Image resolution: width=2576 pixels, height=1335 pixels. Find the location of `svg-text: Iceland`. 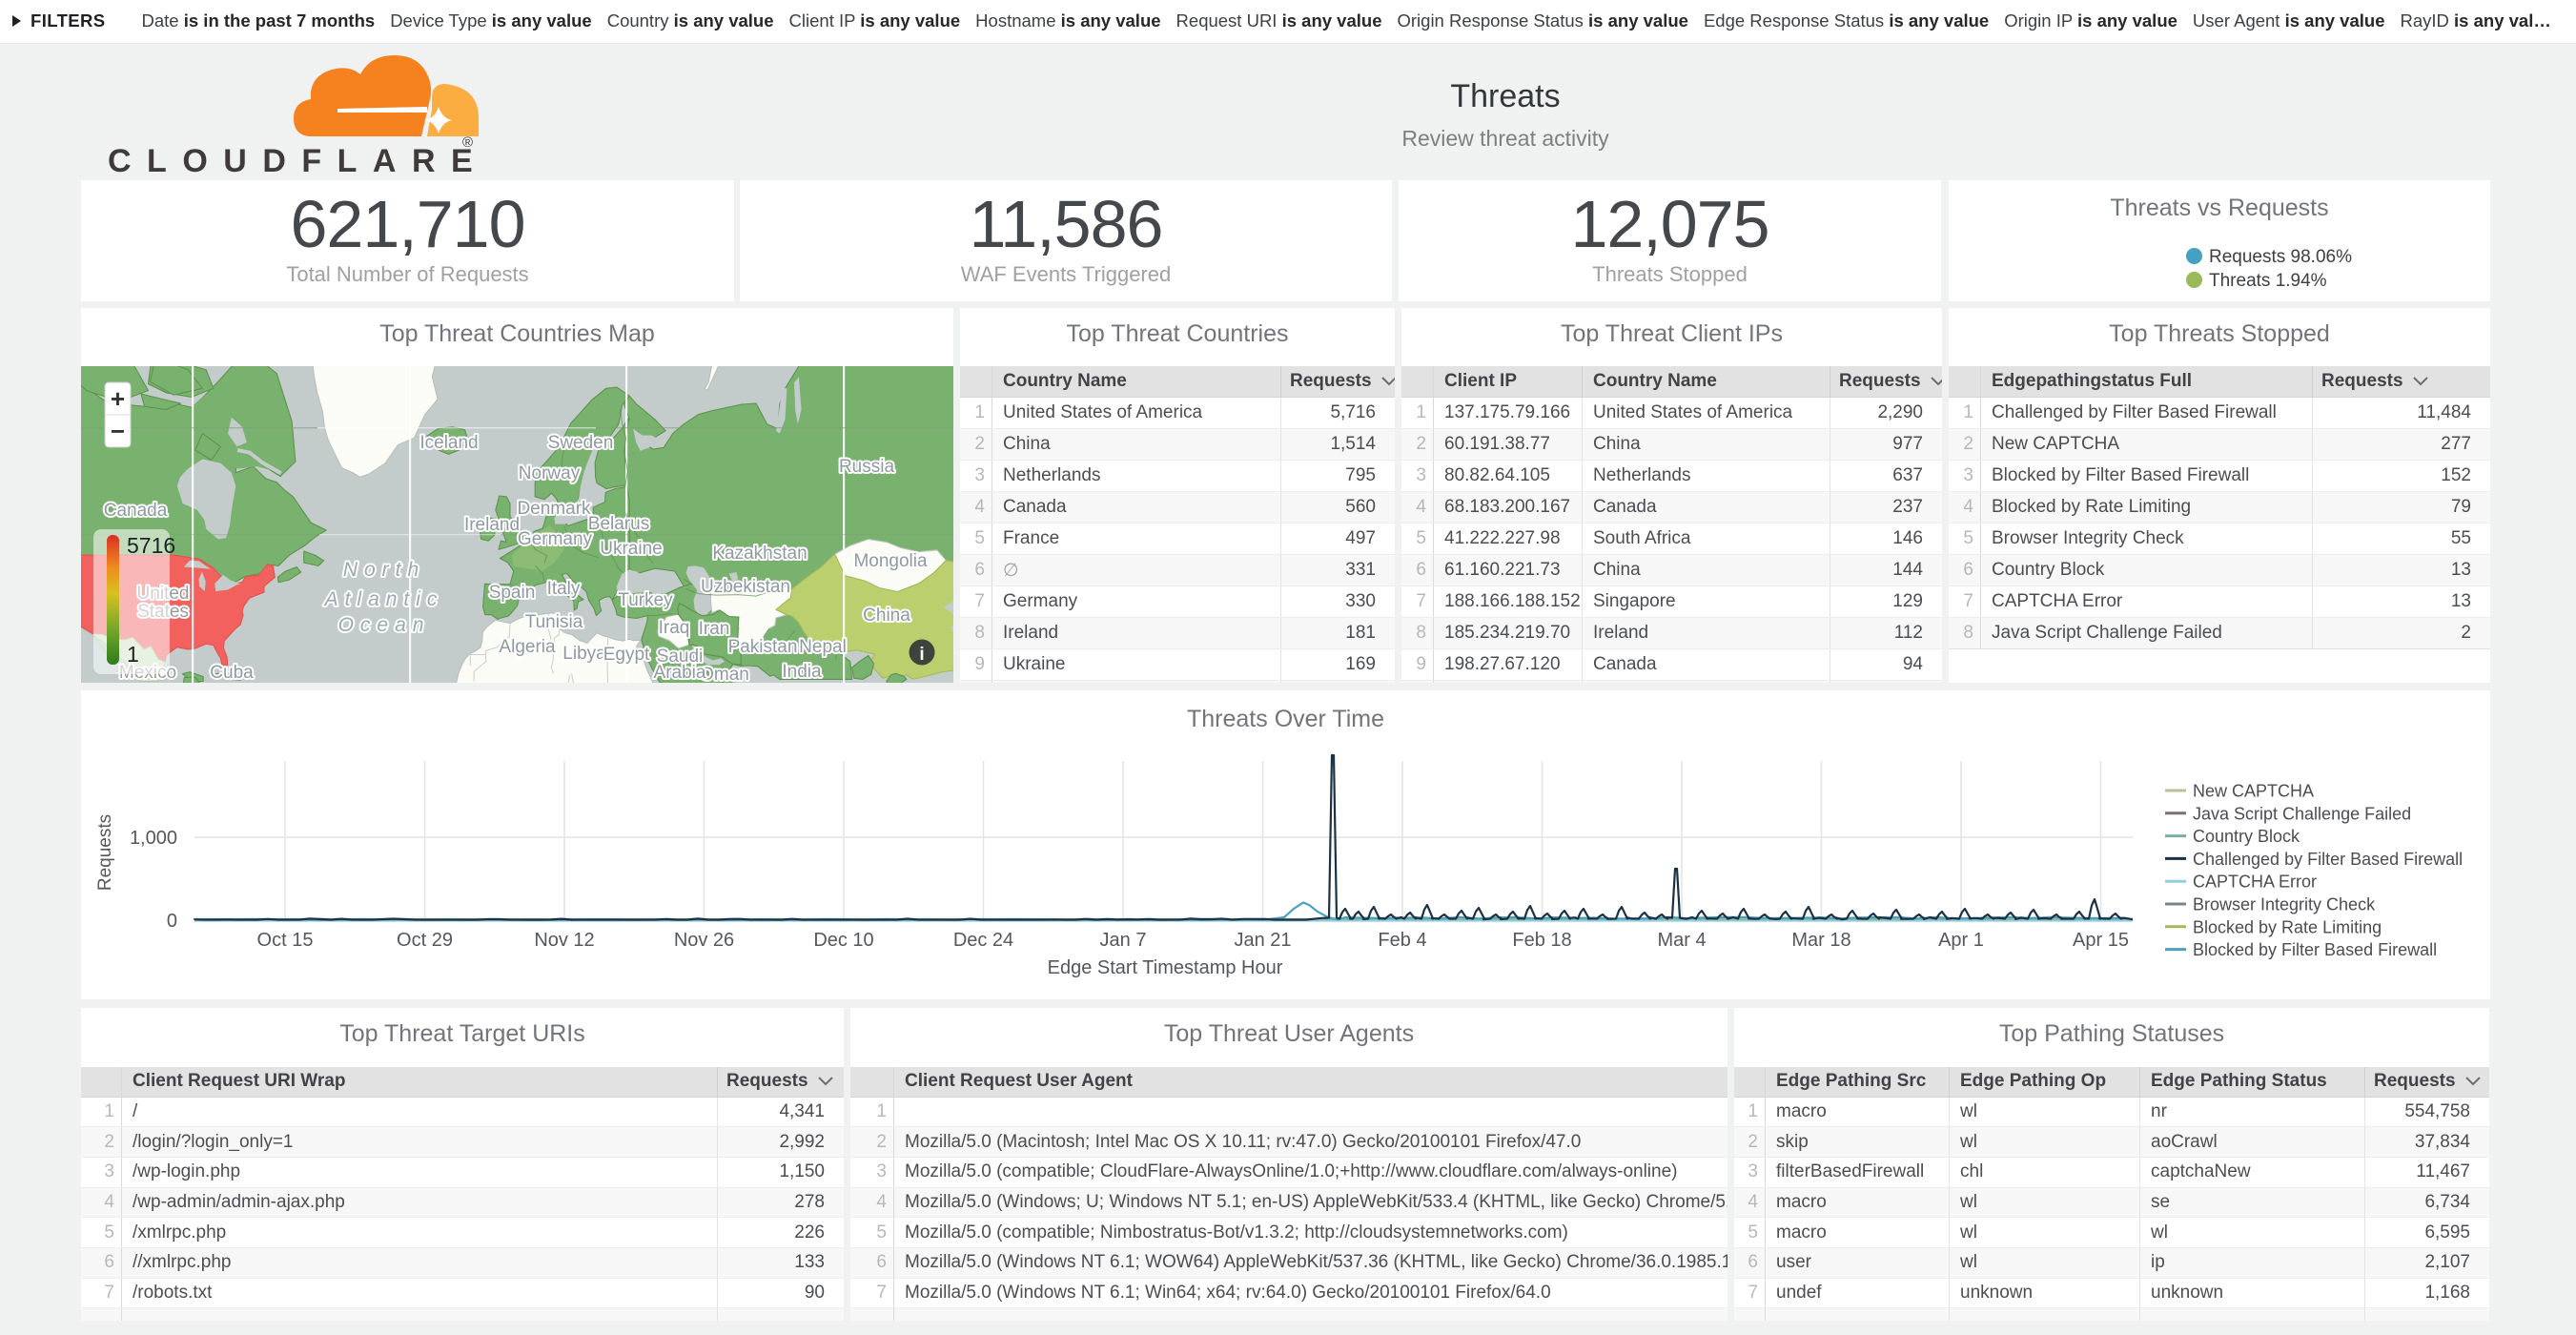

svg-text: Iceland is located at coordinates (449, 443).